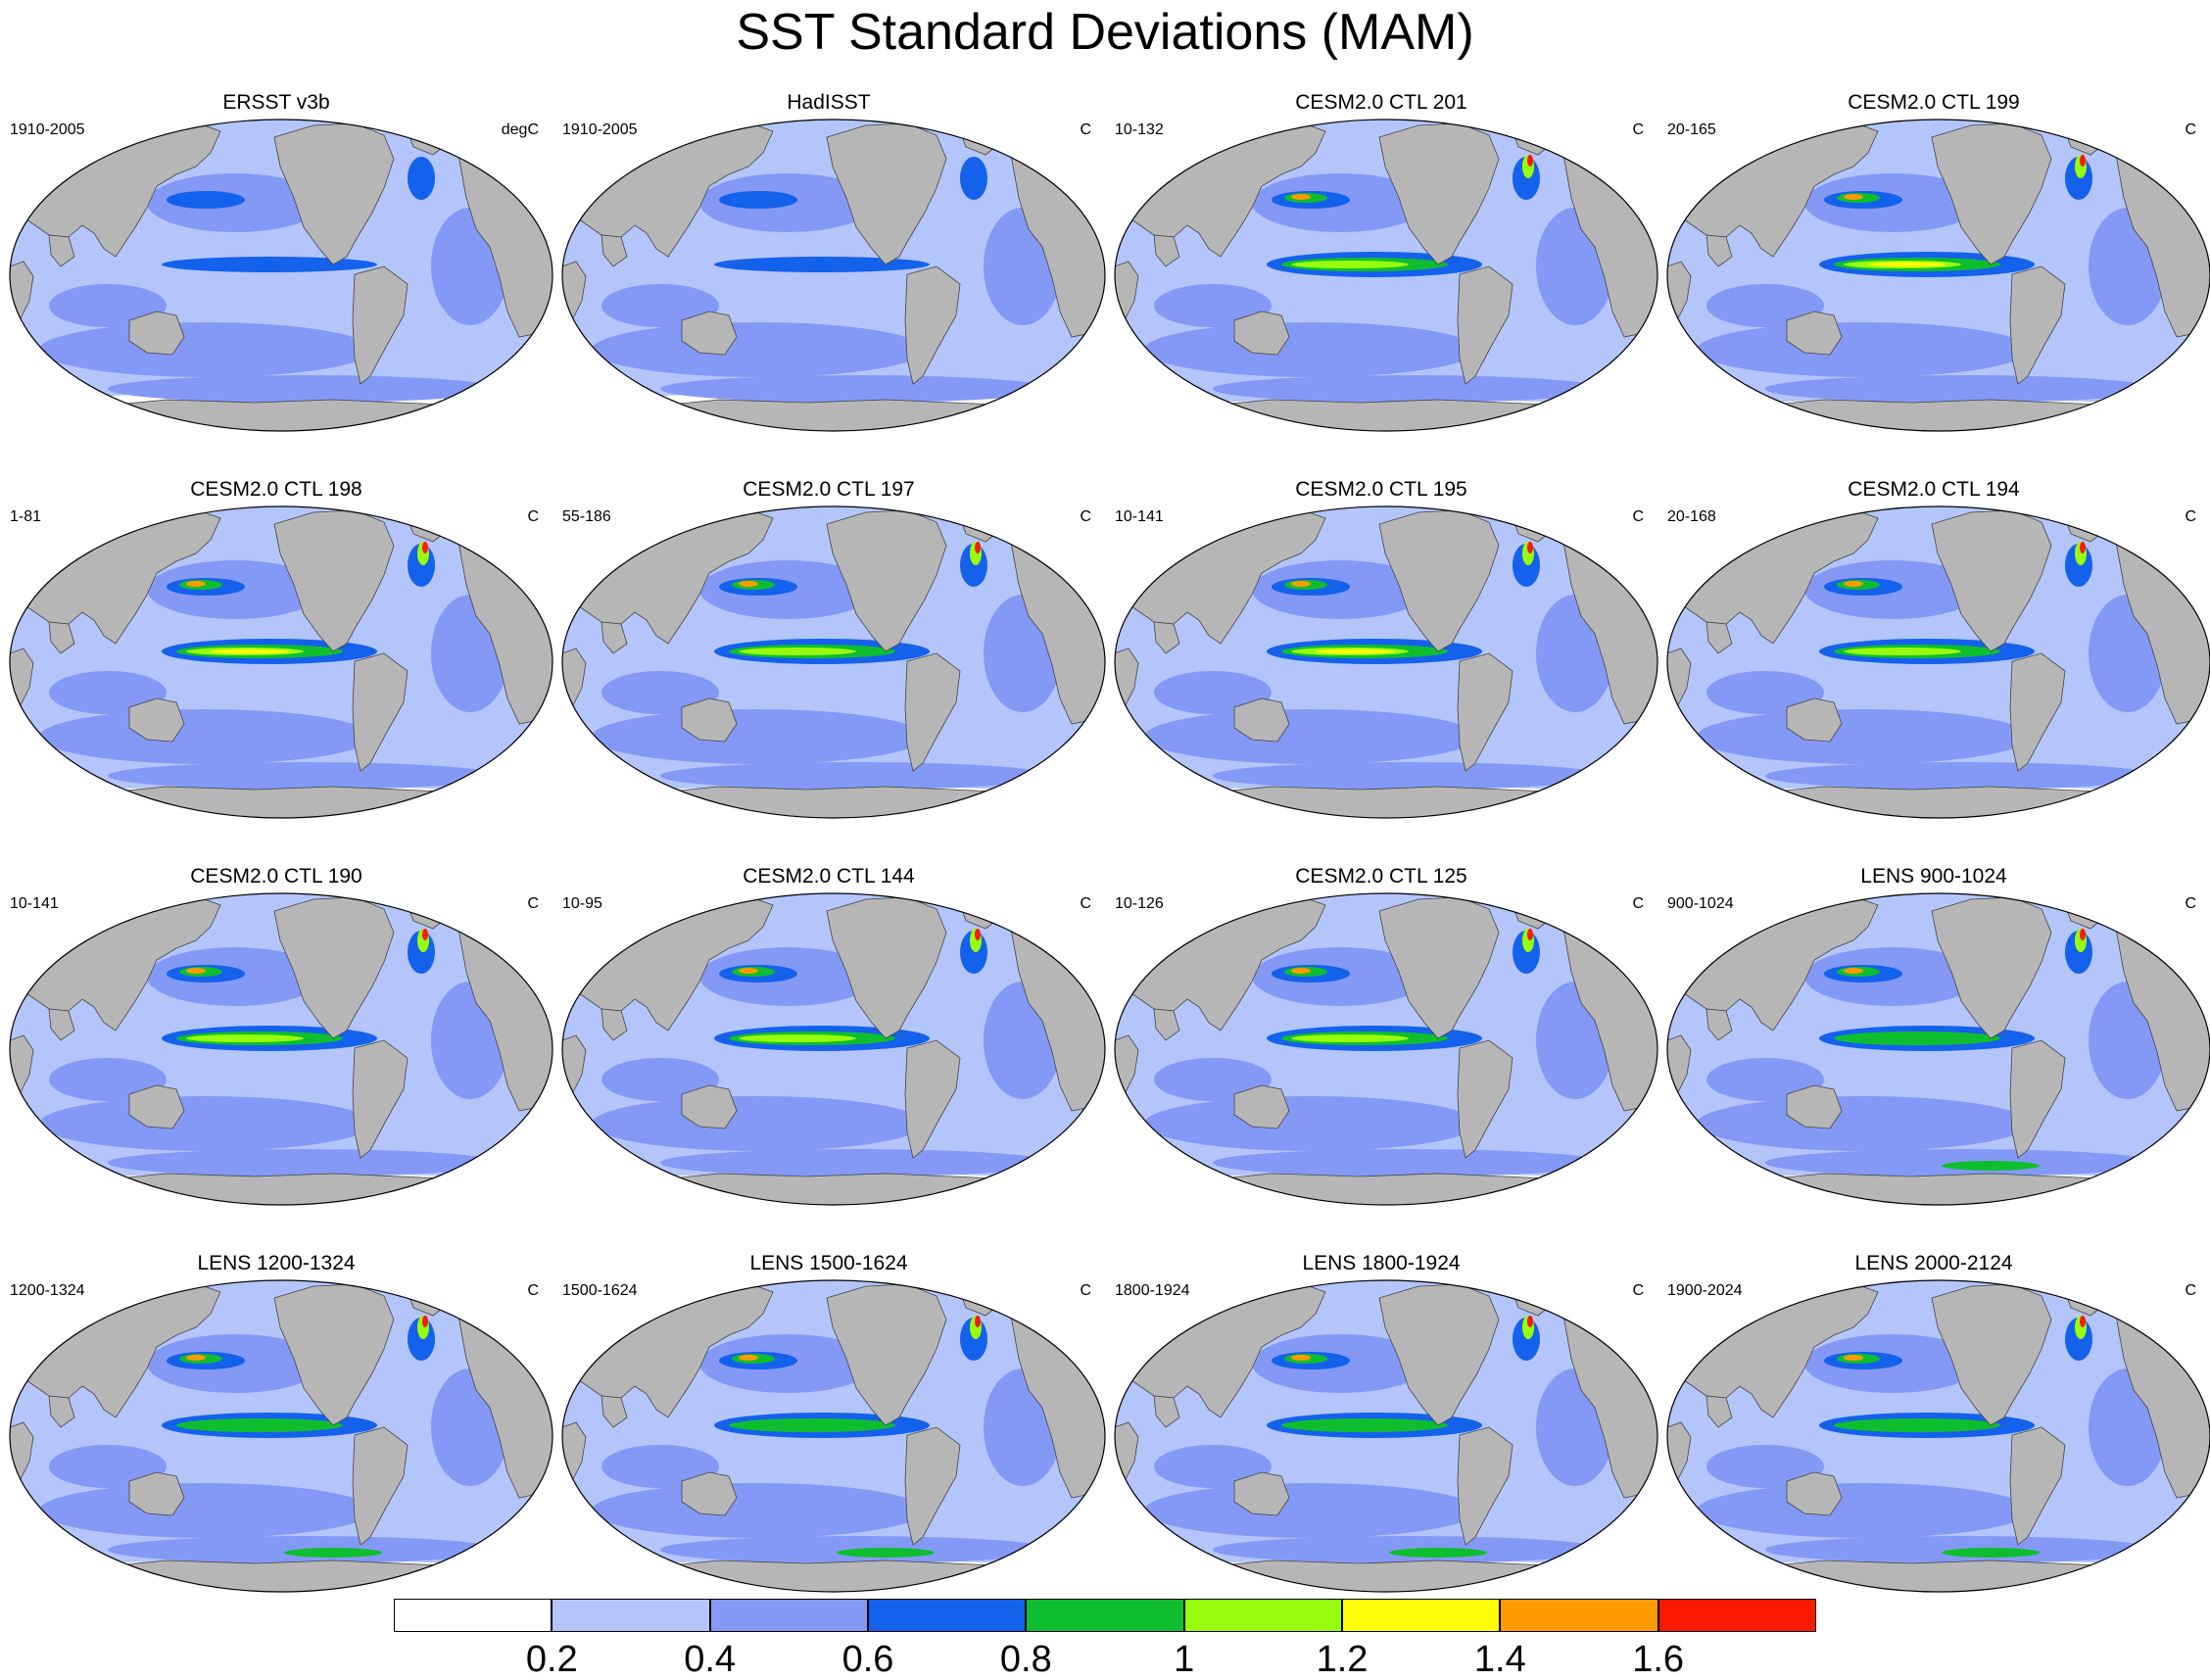 The image size is (2210, 1680). Describe the element at coordinates (421, 178) in the screenshot. I see `gulf-stream-region` at that location.